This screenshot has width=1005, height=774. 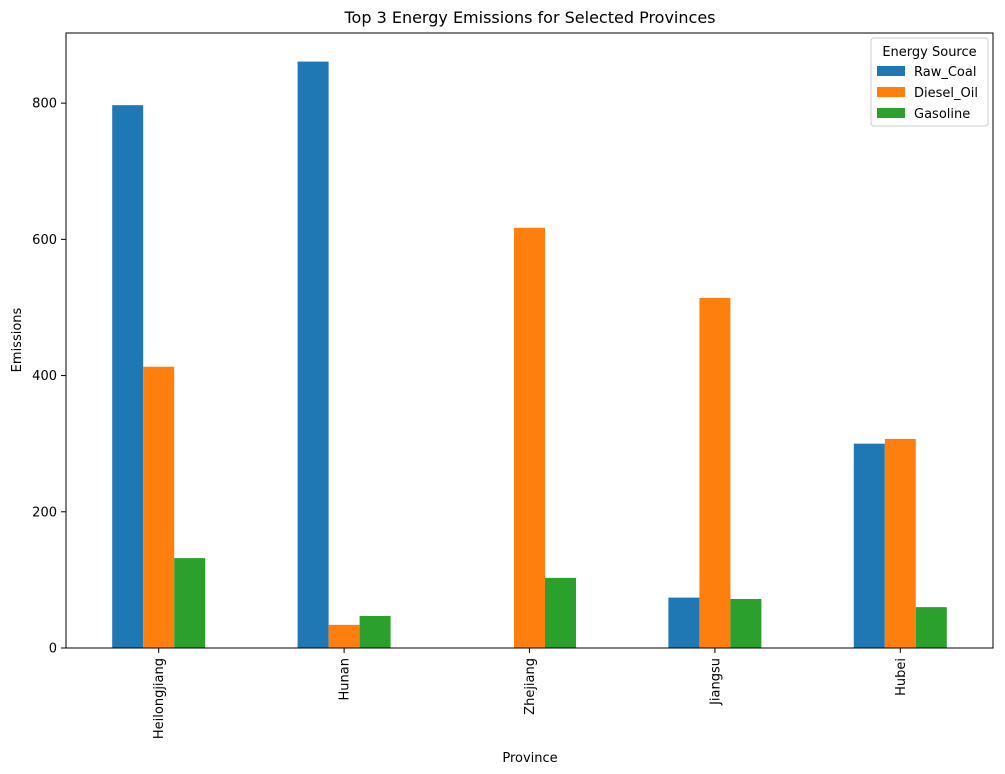 What do you see at coordinates (560, 612) in the screenshot?
I see `bar-gasoline-zhejiang` at bounding box center [560, 612].